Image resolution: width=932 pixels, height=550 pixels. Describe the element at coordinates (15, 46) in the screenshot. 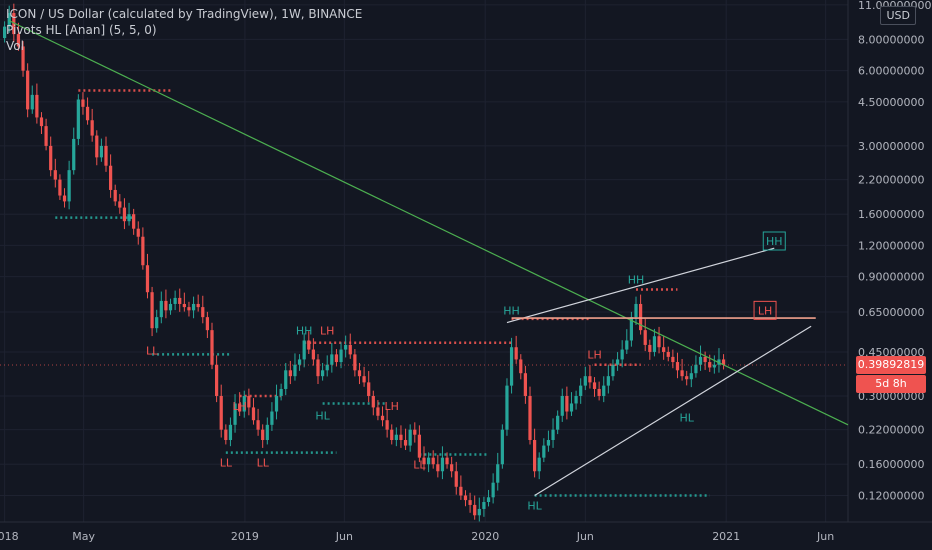

I see `volume-label: Vol` at that location.